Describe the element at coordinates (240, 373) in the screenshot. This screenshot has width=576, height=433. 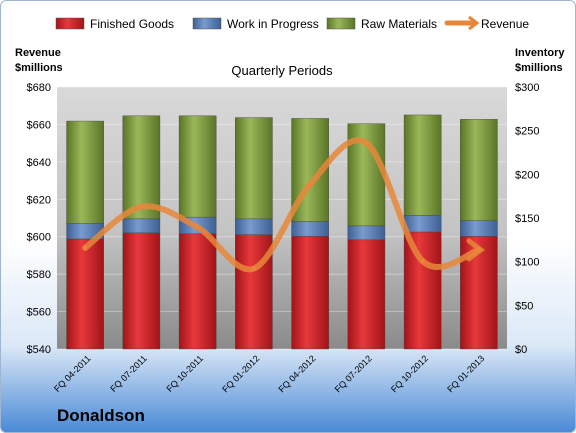
I see `x-tick-label: FQ 01-2012` at that location.